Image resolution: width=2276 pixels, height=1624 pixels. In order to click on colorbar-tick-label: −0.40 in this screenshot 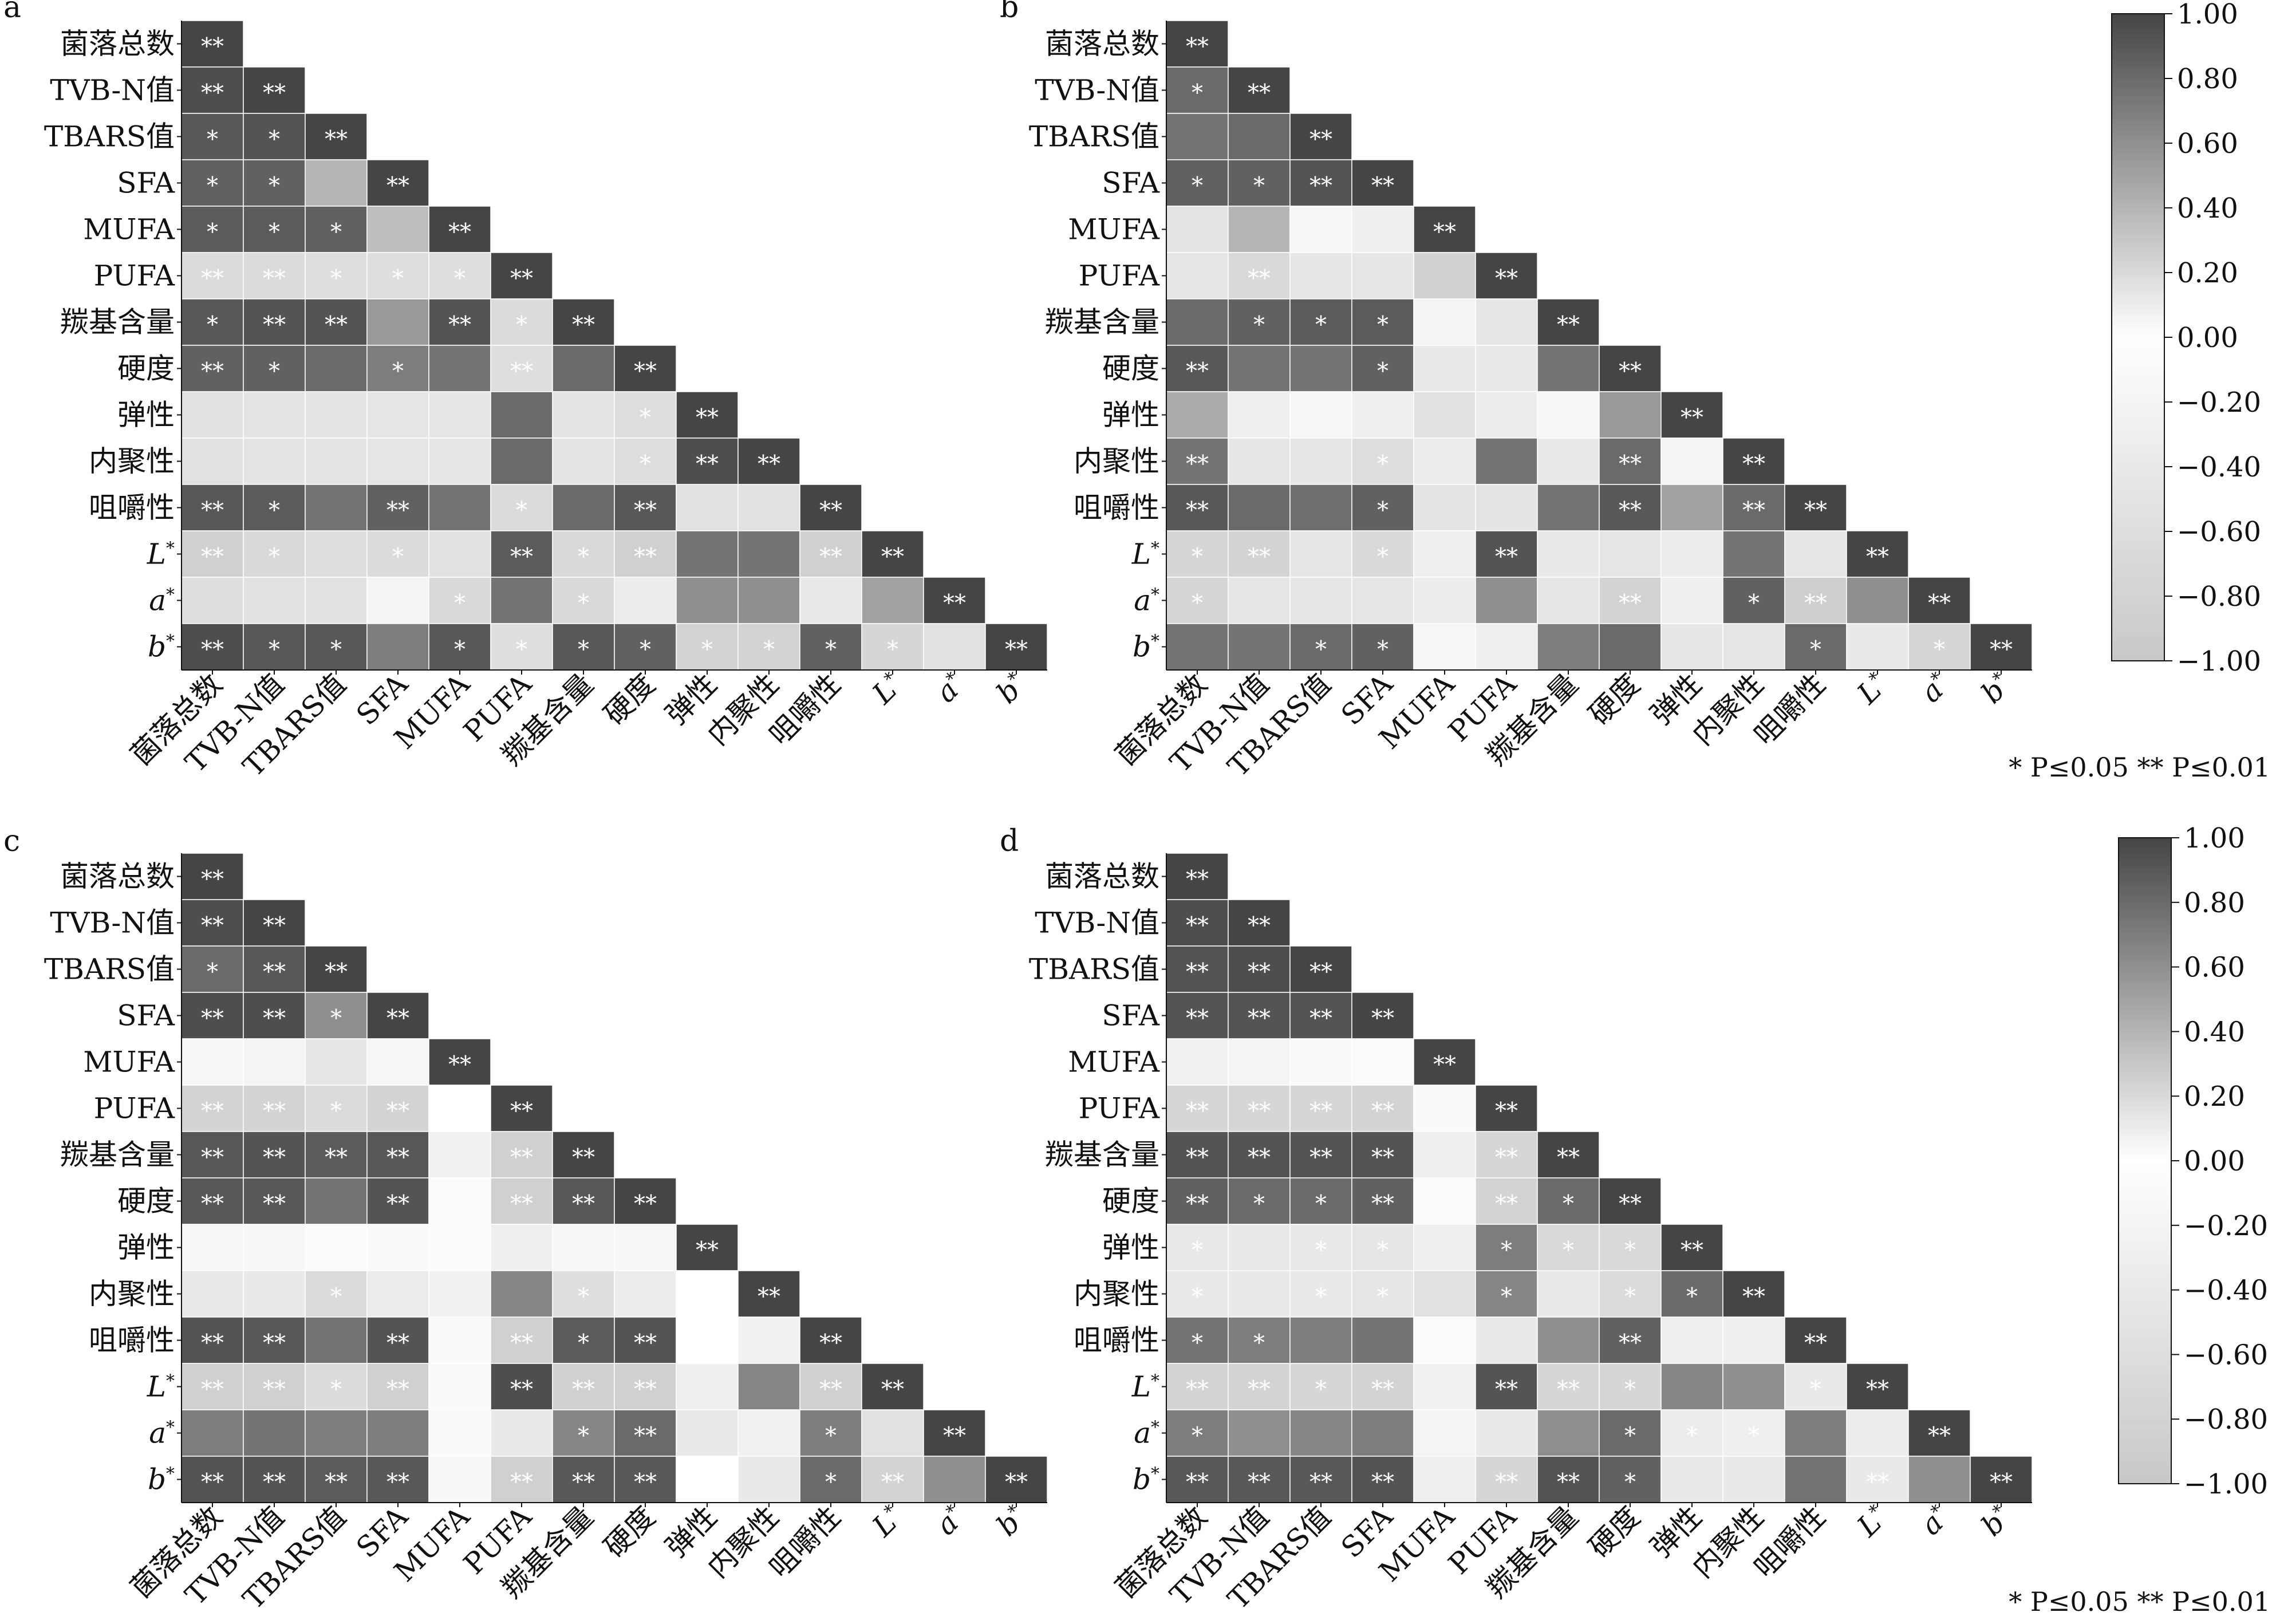, I will do `click(2219, 467)`.